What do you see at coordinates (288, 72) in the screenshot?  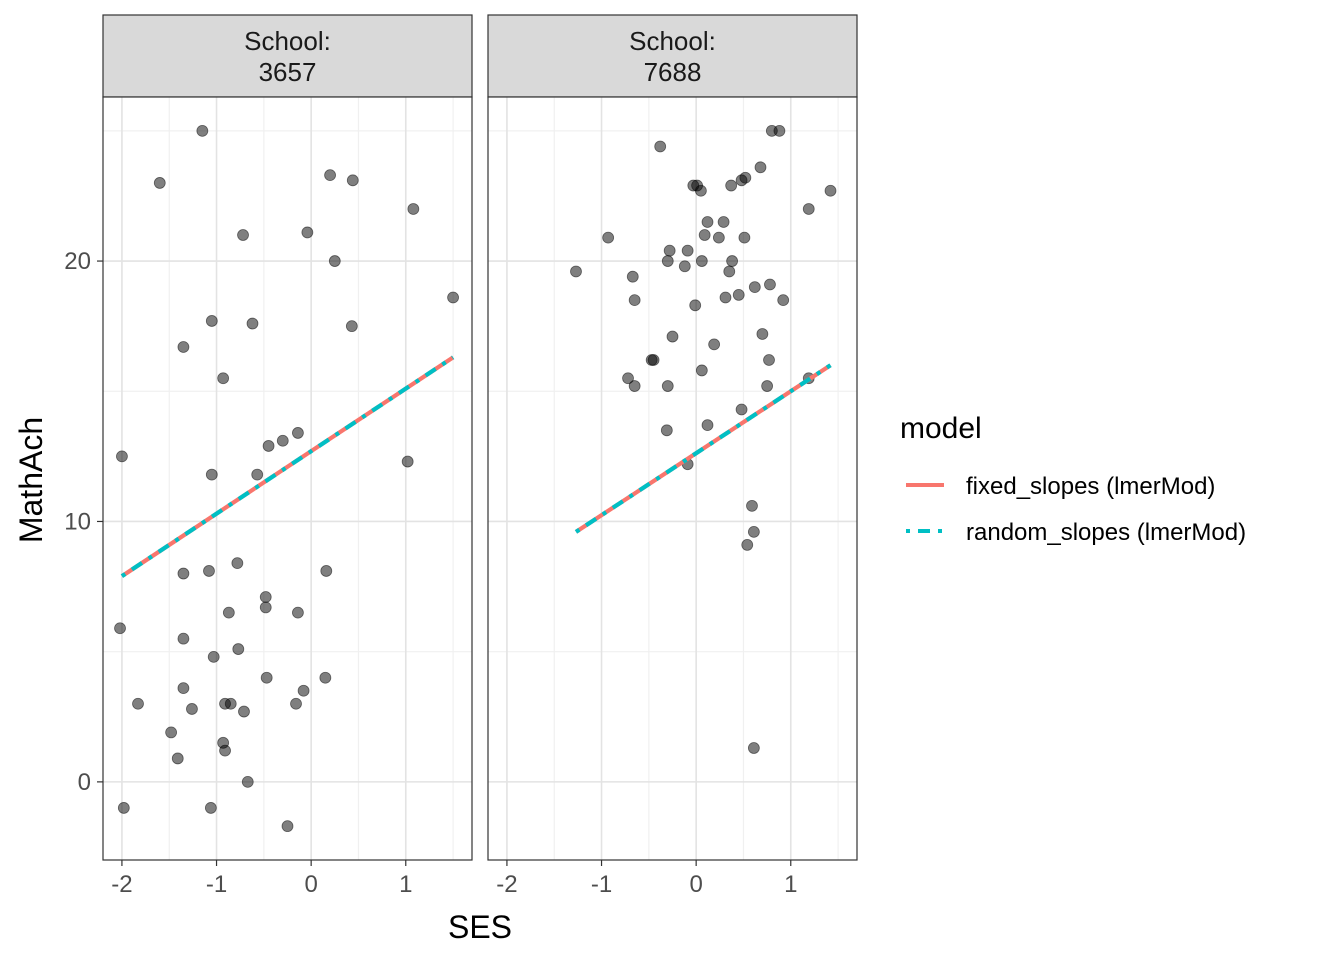 I see `facet-strip-label: 3657` at bounding box center [288, 72].